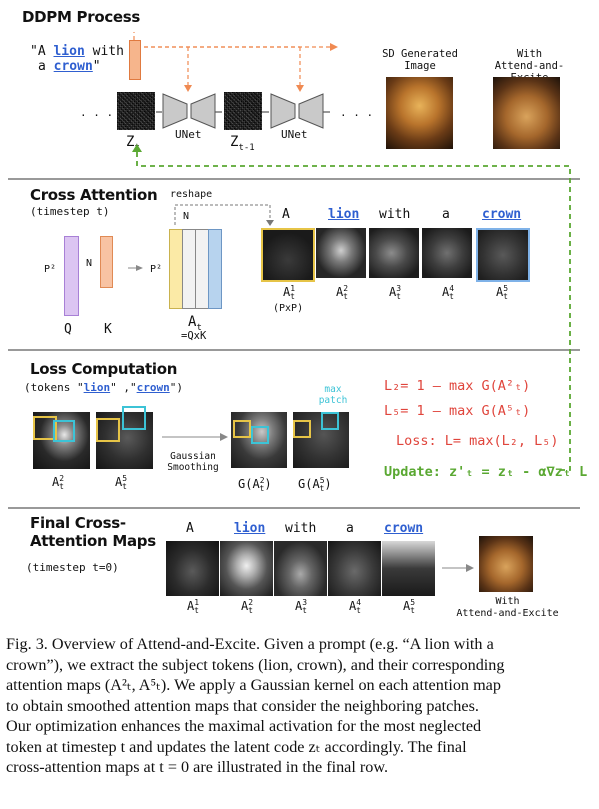 The image size is (599, 809). Describe the element at coordinates (176, 387) in the screenshot. I see `loss-tokens-part: ")` at that location.